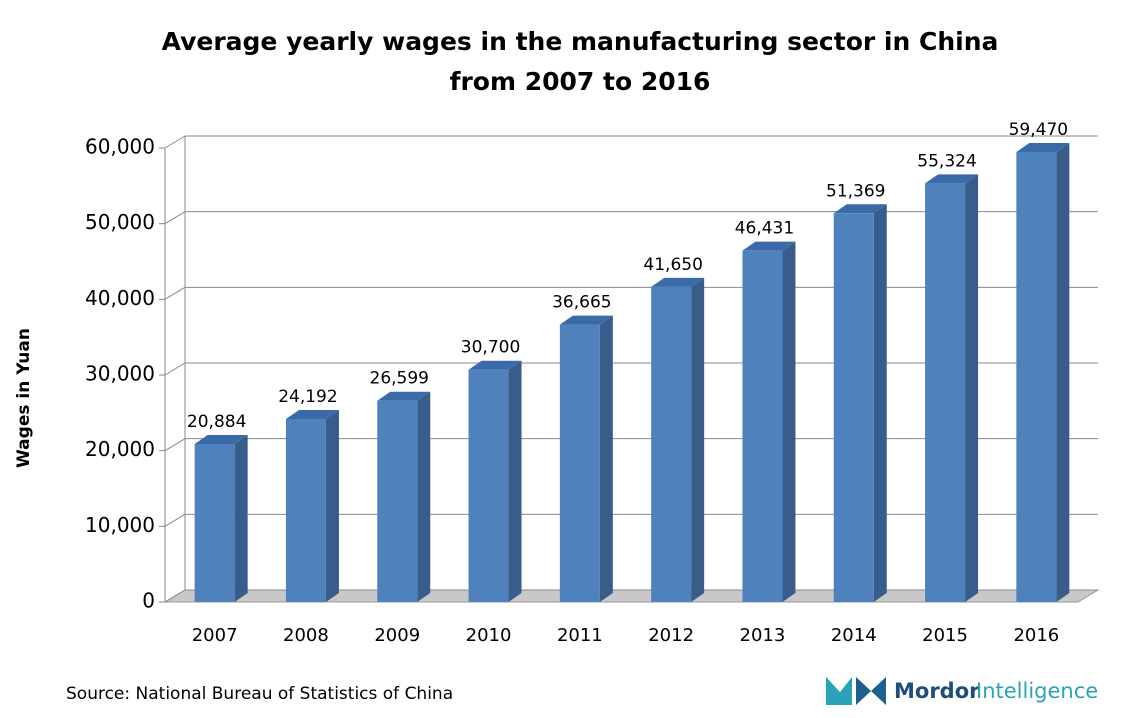  I want to click on y-tick-label: 20,000, so click(120, 449).